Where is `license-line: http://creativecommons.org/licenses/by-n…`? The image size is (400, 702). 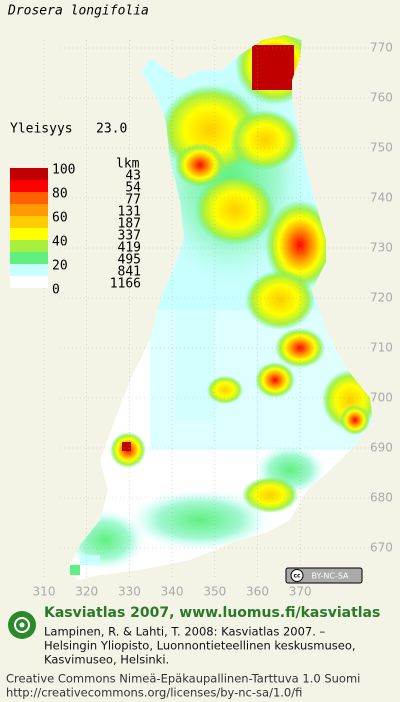 license-line: http://creativecommons.org/licenses/by-n… is located at coordinates (154, 693).